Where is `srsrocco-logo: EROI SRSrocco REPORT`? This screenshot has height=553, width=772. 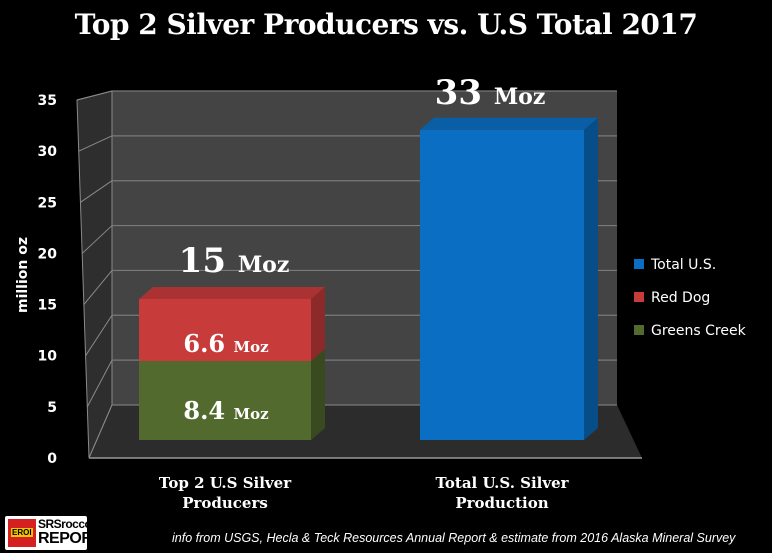
srsrocco-logo: EROI SRSrocco REPORT is located at coordinates (53, 533).